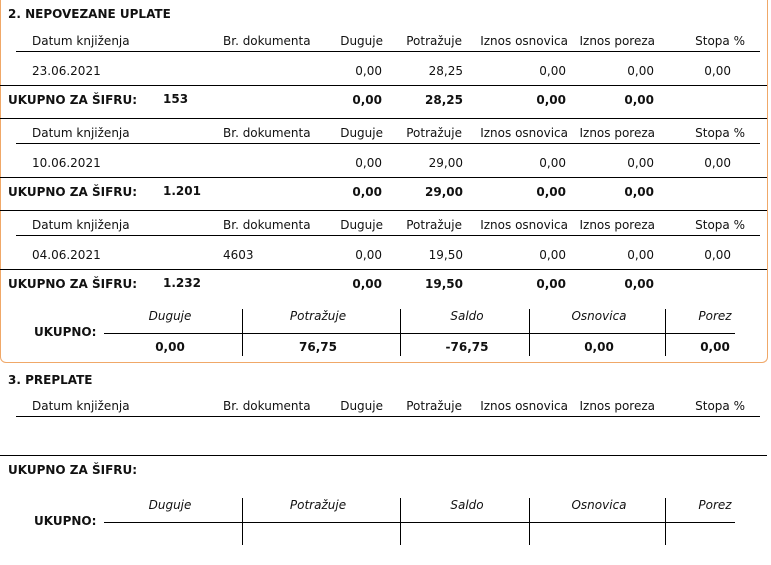 This screenshot has width=771, height=565. Describe the element at coordinates (318, 347) in the screenshot. I see `summary-value: 76,75` at that location.